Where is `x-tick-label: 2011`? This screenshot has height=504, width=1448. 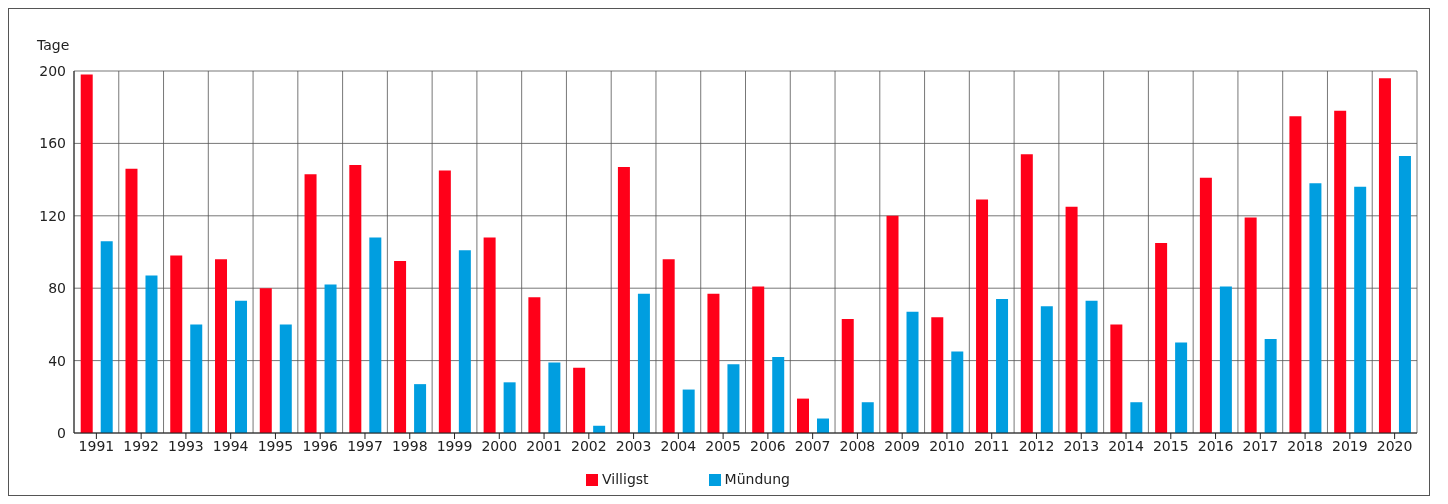 x-tick-label: 2011 is located at coordinates (991, 445).